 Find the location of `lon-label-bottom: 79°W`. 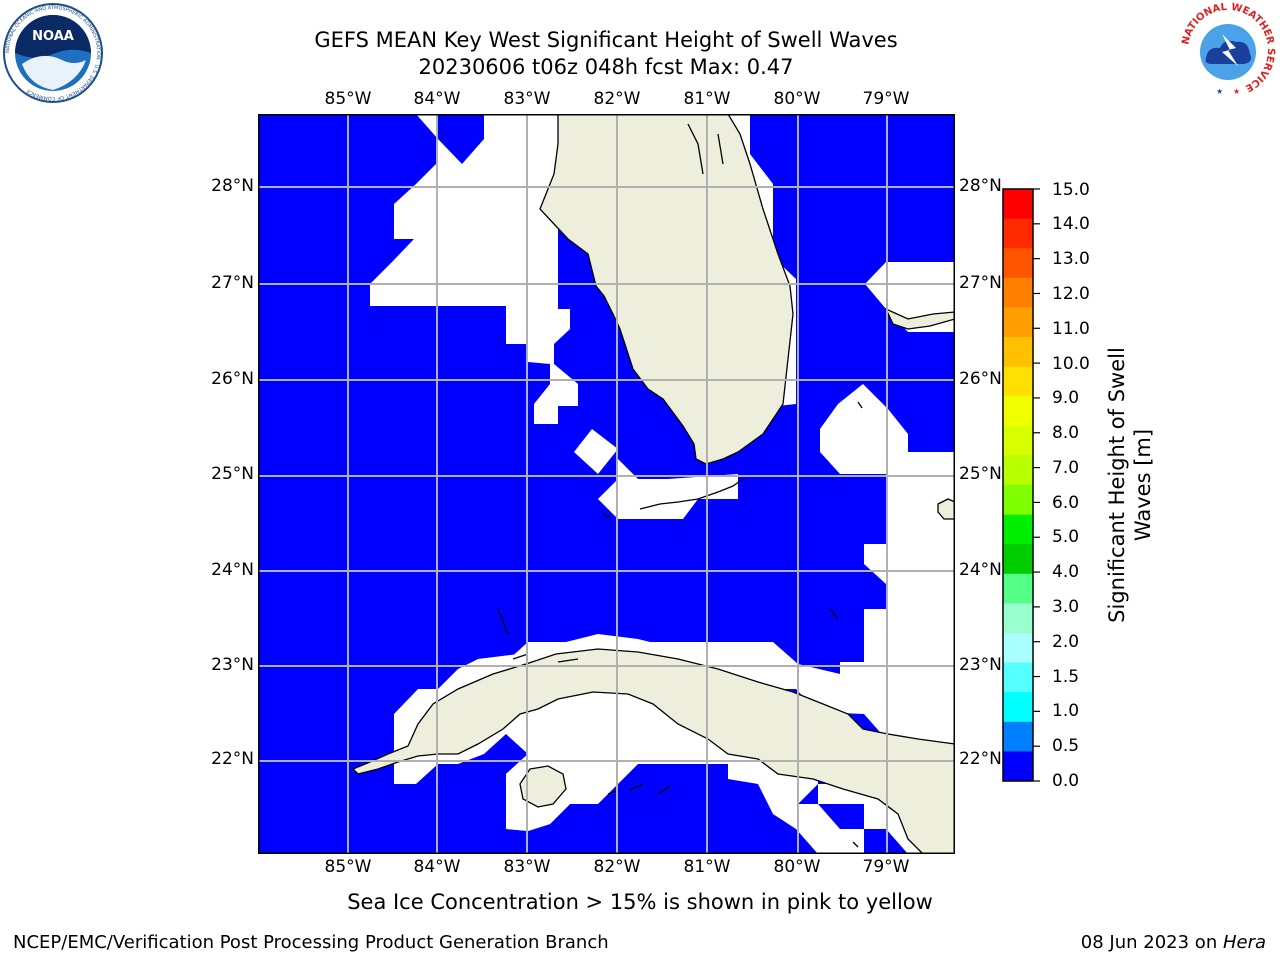

lon-label-bottom: 79°W is located at coordinates (886, 867).